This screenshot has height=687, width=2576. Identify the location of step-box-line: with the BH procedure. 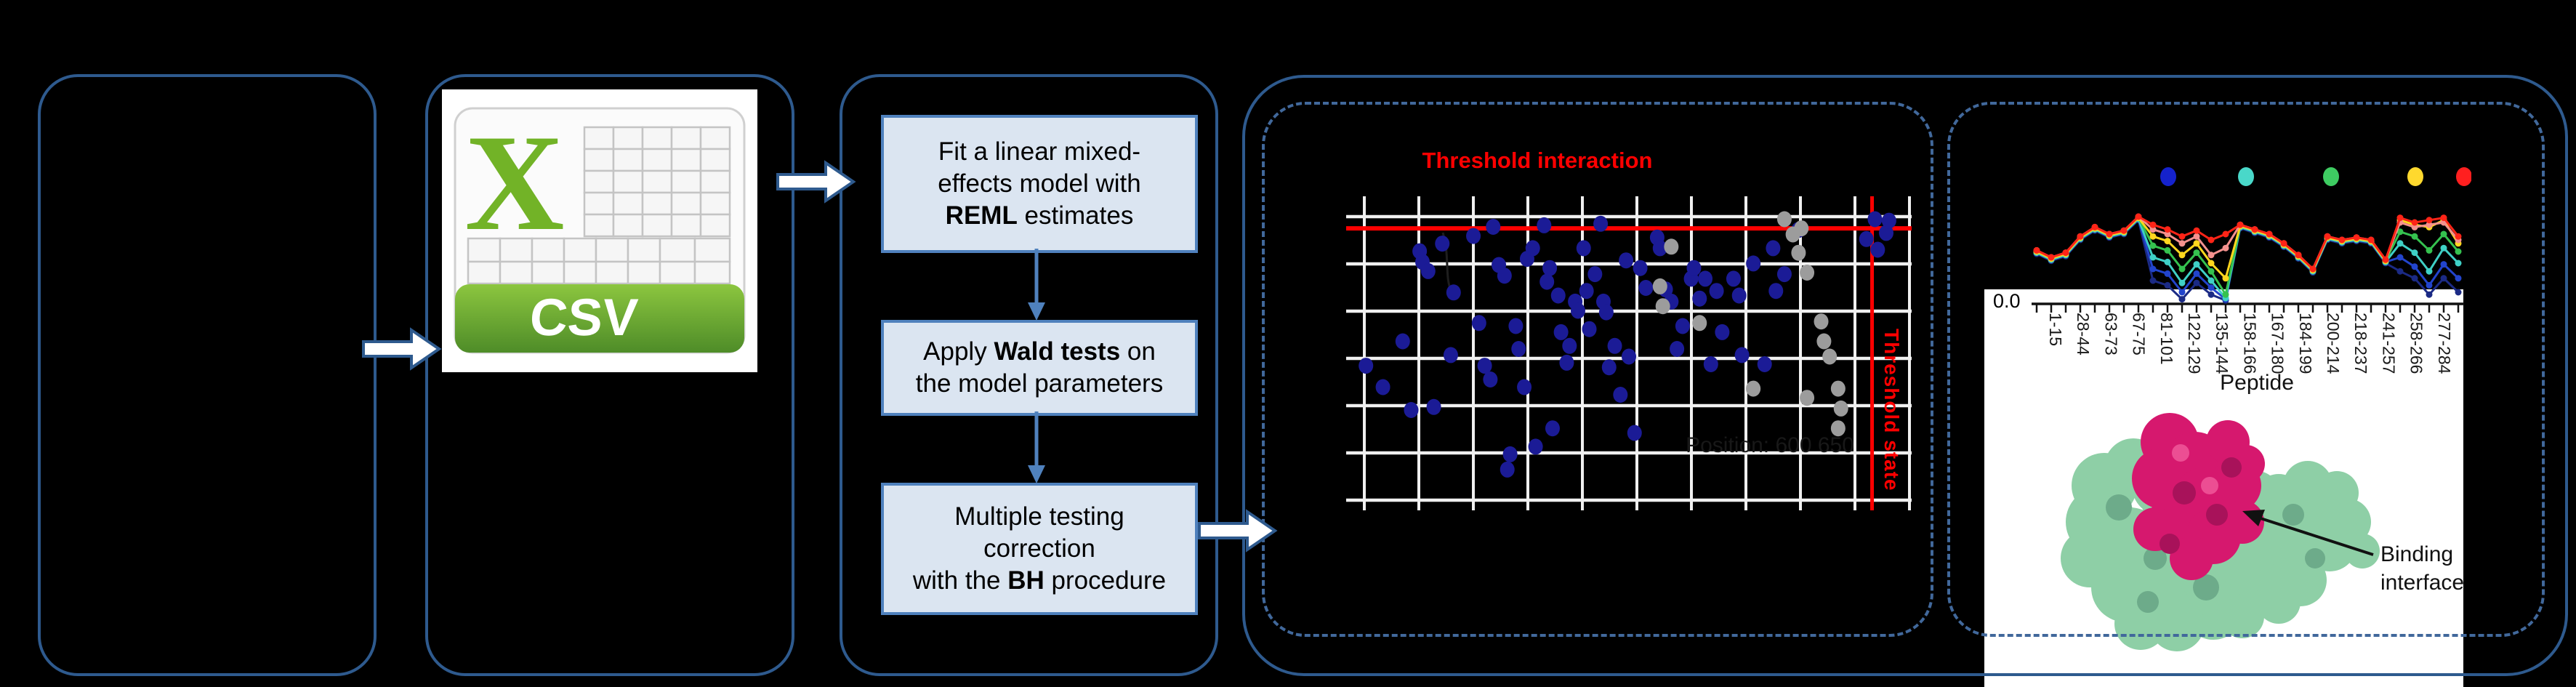
(1039, 580).